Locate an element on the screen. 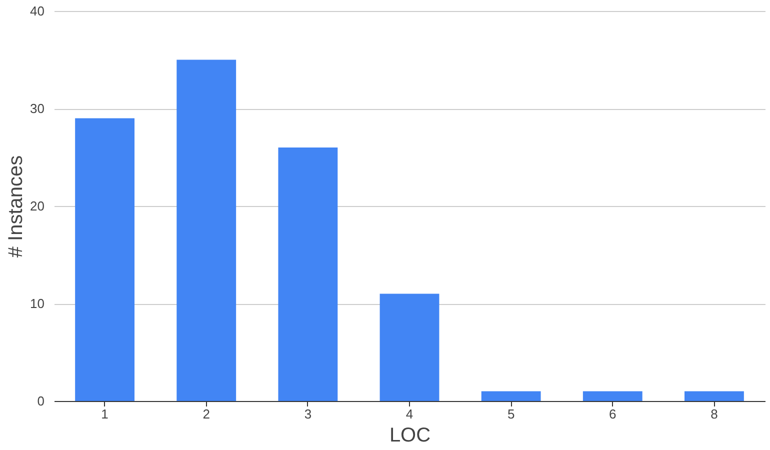 This screenshot has height=450, width=770. x-axis-title: LOC is located at coordinates (410, 435).